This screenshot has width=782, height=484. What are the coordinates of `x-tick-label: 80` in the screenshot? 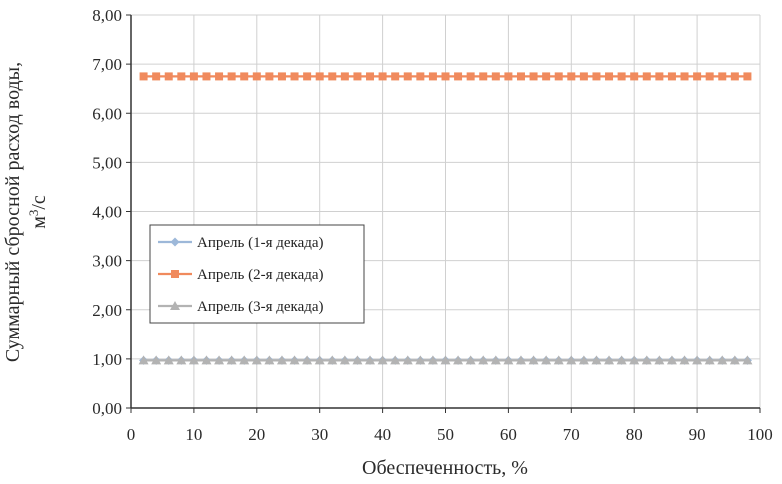 It's located at (634, 434).